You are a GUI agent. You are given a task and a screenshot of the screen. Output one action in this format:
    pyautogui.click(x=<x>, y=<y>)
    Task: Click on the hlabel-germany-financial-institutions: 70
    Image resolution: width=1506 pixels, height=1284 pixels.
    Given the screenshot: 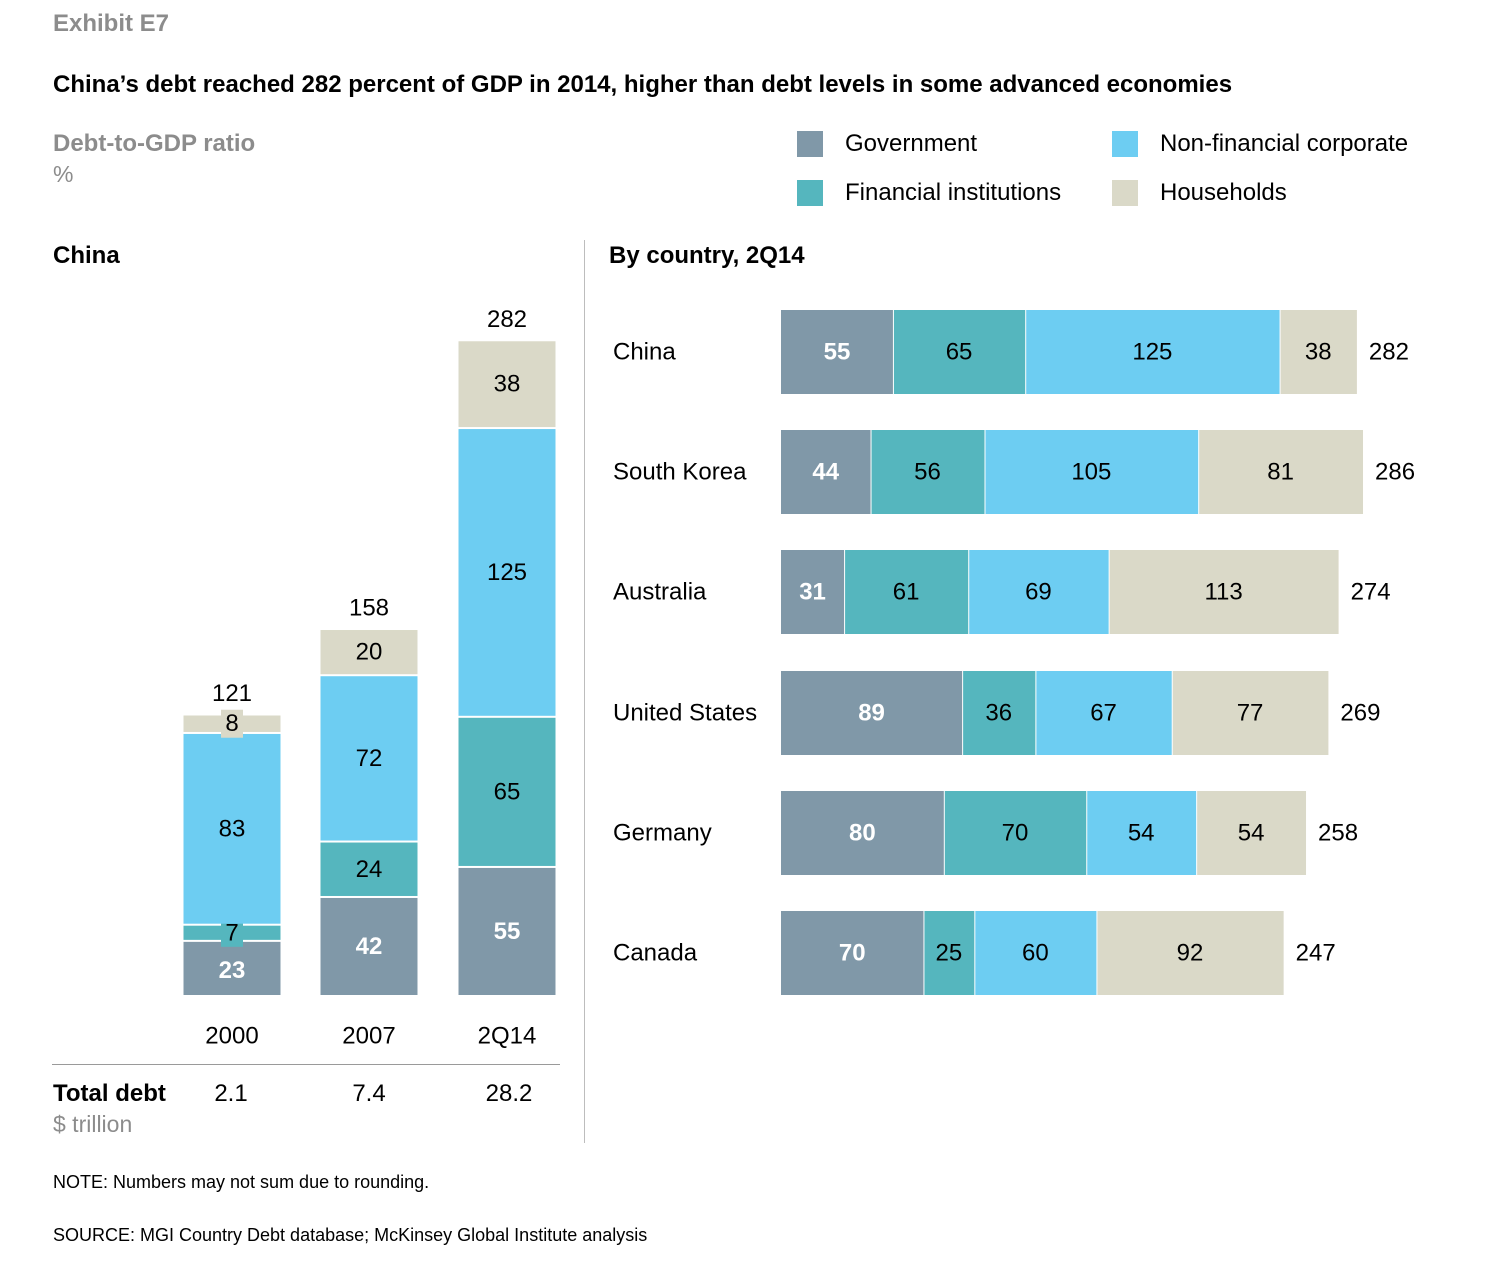 What is the action you would take?
    pyautogui.click(x=1015, y=833)
    